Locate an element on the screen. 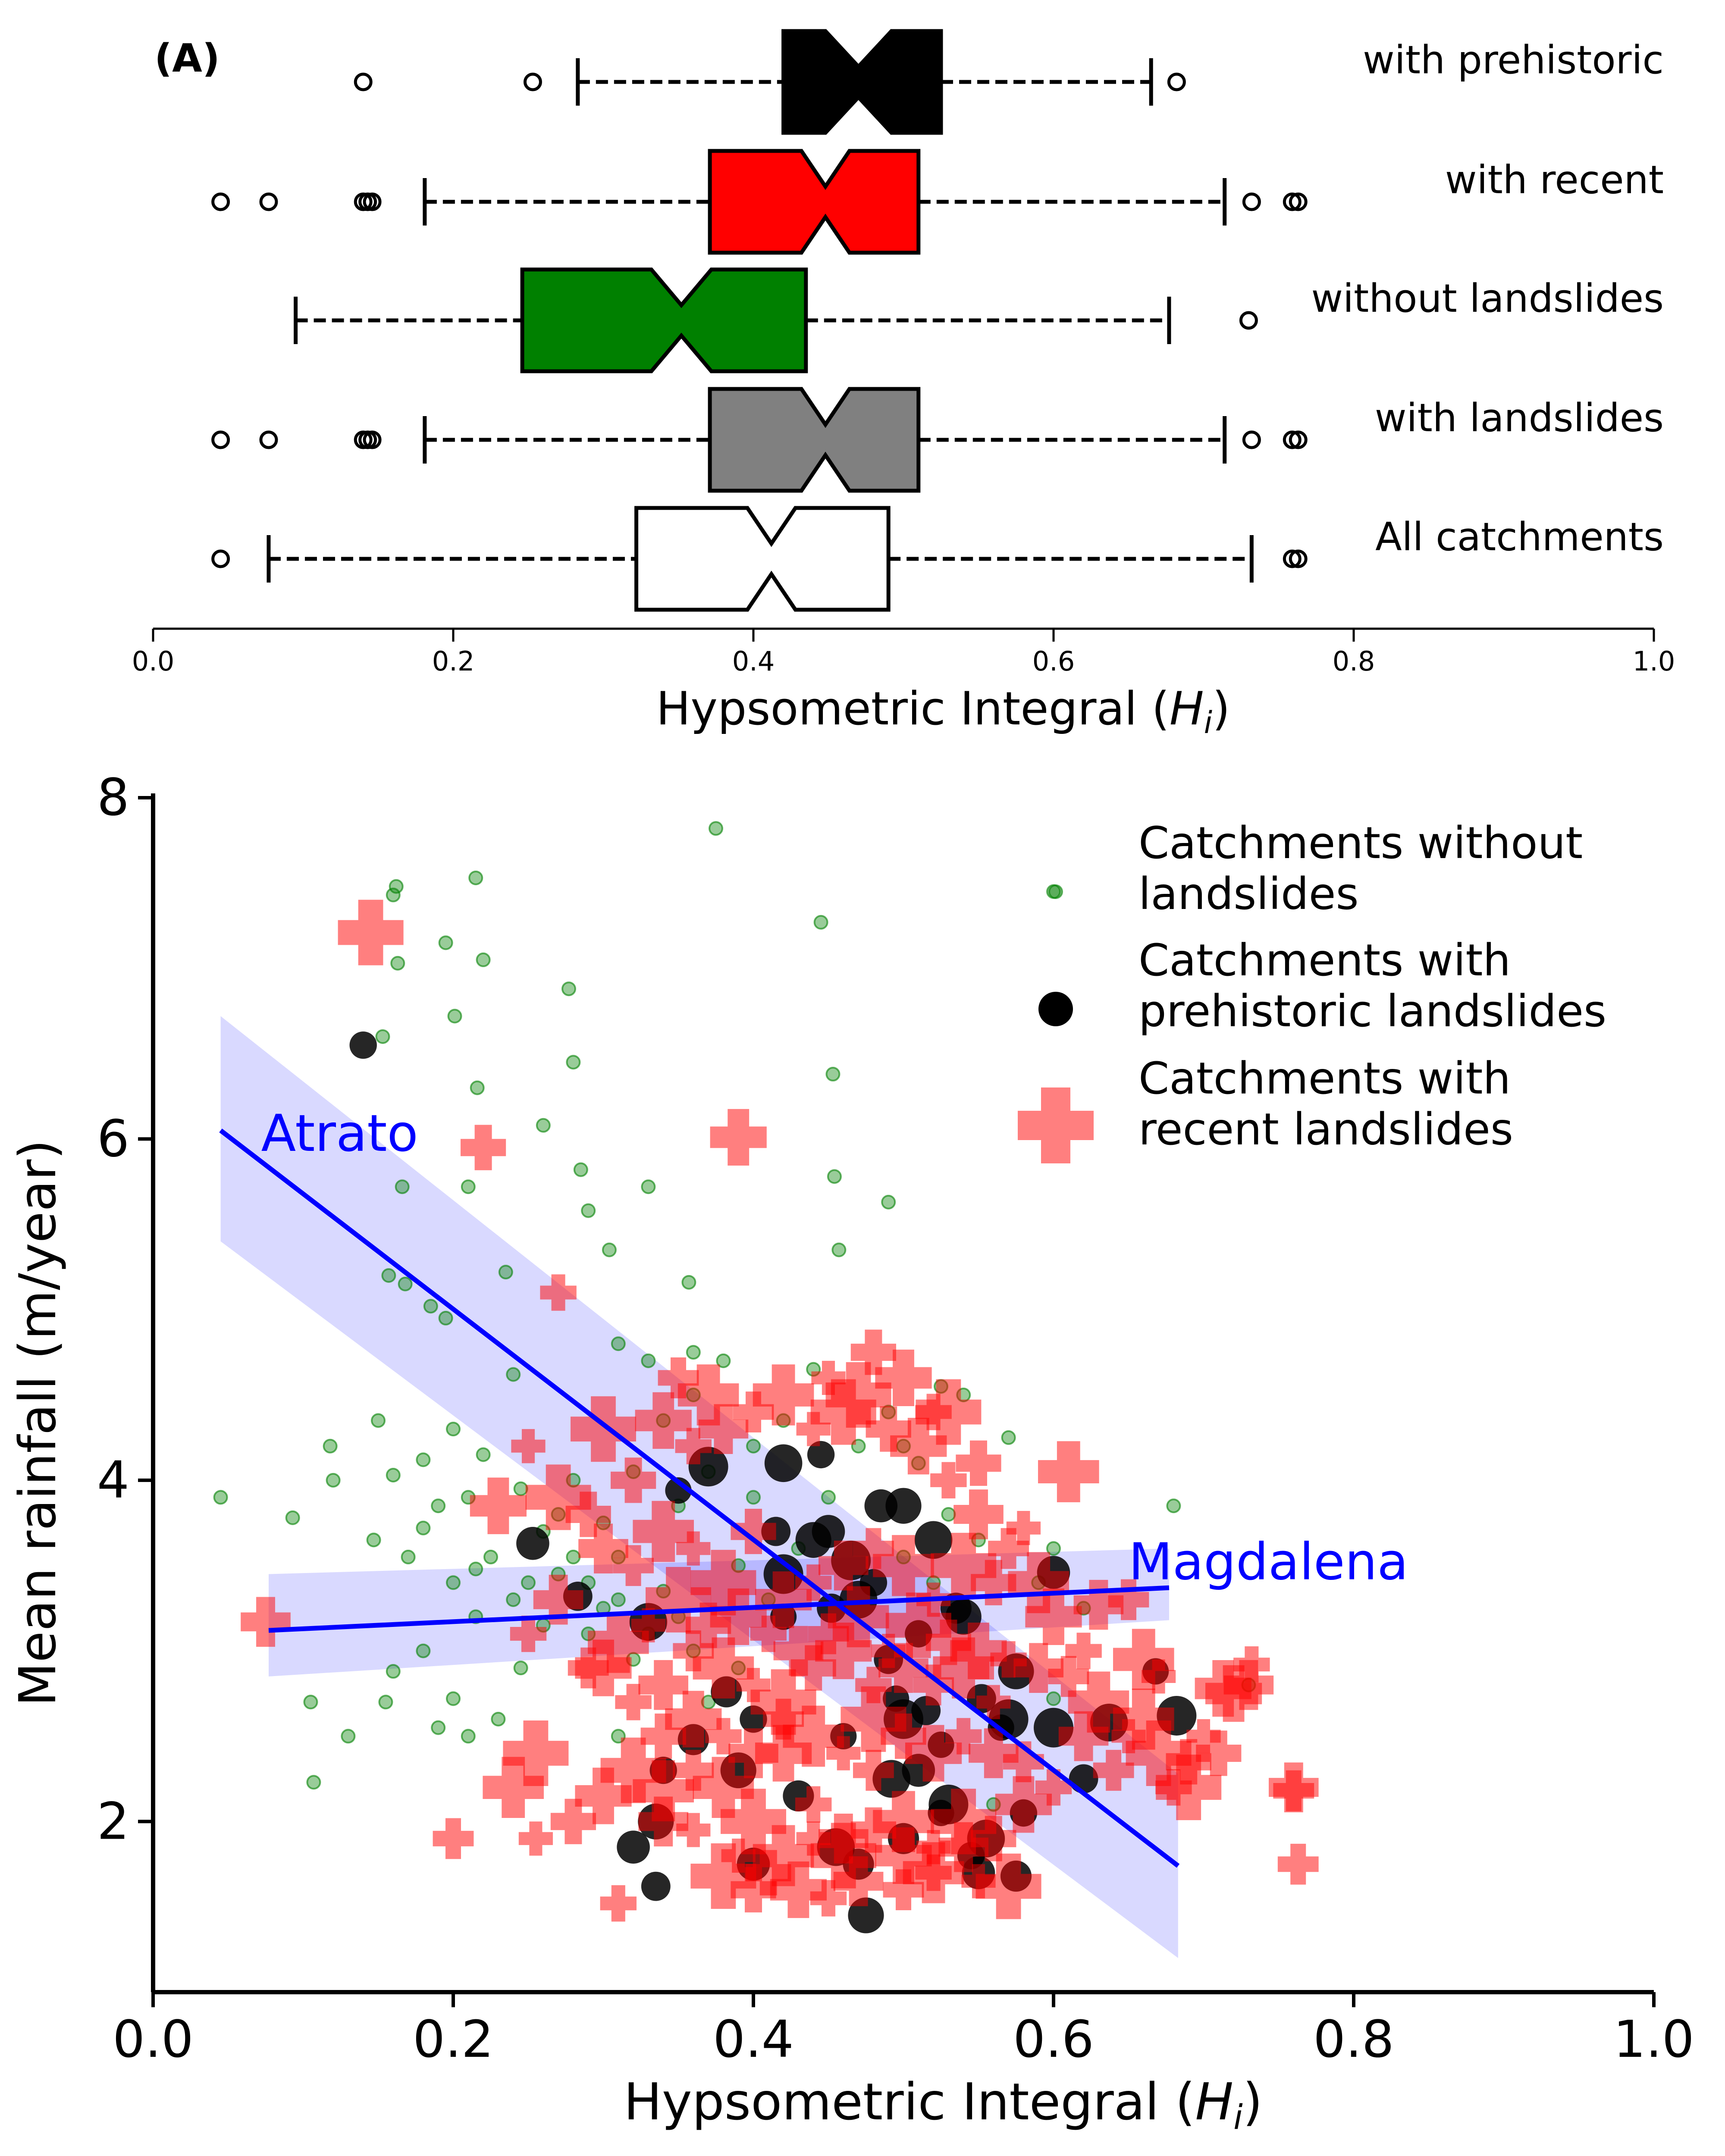  regression-line is located at coordinates (719, 1609).